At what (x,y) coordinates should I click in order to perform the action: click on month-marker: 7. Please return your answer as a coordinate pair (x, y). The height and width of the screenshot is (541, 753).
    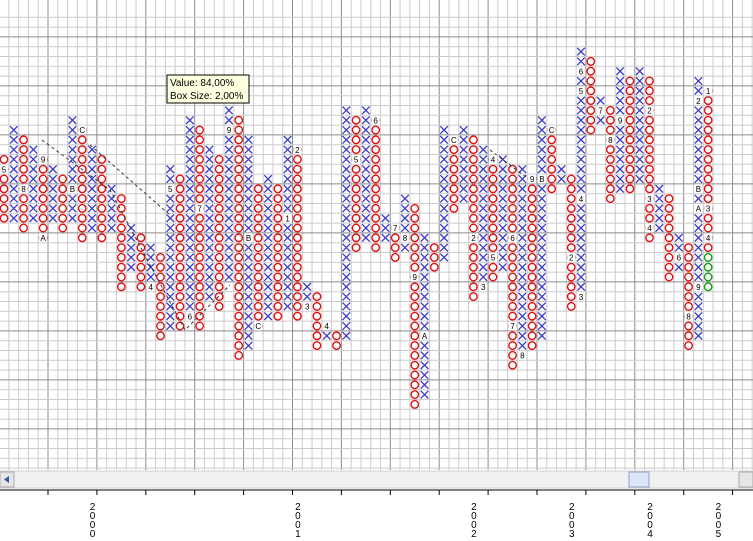
    Looking at the image, I should click on (512, 326).